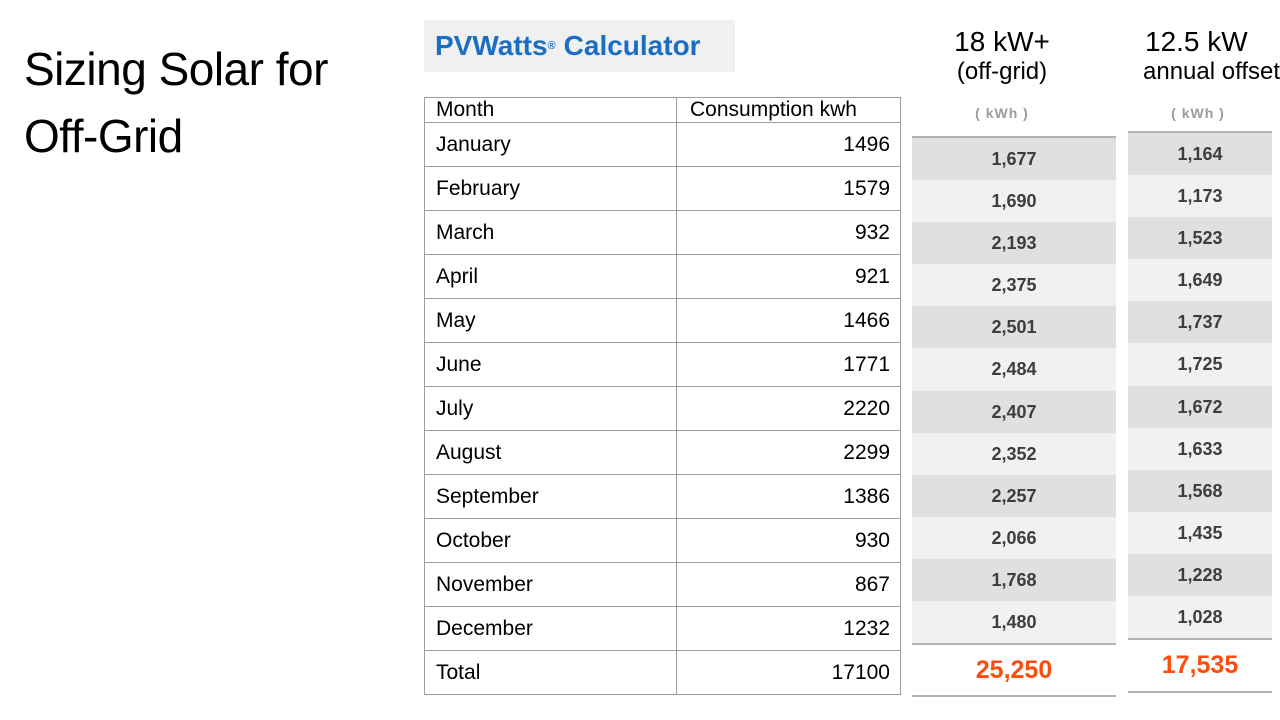  I want to click on offset-value-row: 1,649, so click(1200, 280).